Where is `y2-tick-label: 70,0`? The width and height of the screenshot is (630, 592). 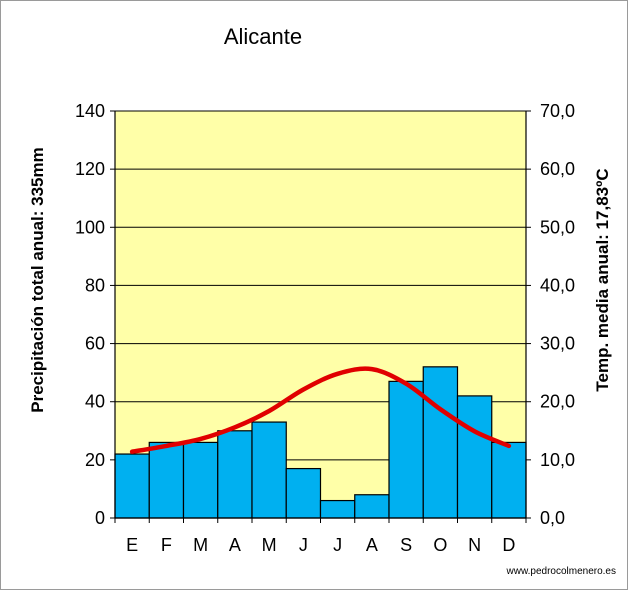 y2-tick-label: 70,0 is located at coordinates (557, 111).